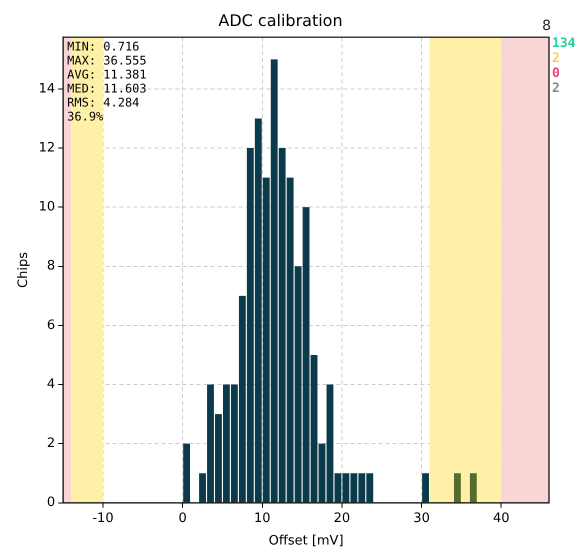  What do you see at coordinates (51, 444) in the screenshot?
I see `y-tick-label: 2` at bounding box center [51, 444].